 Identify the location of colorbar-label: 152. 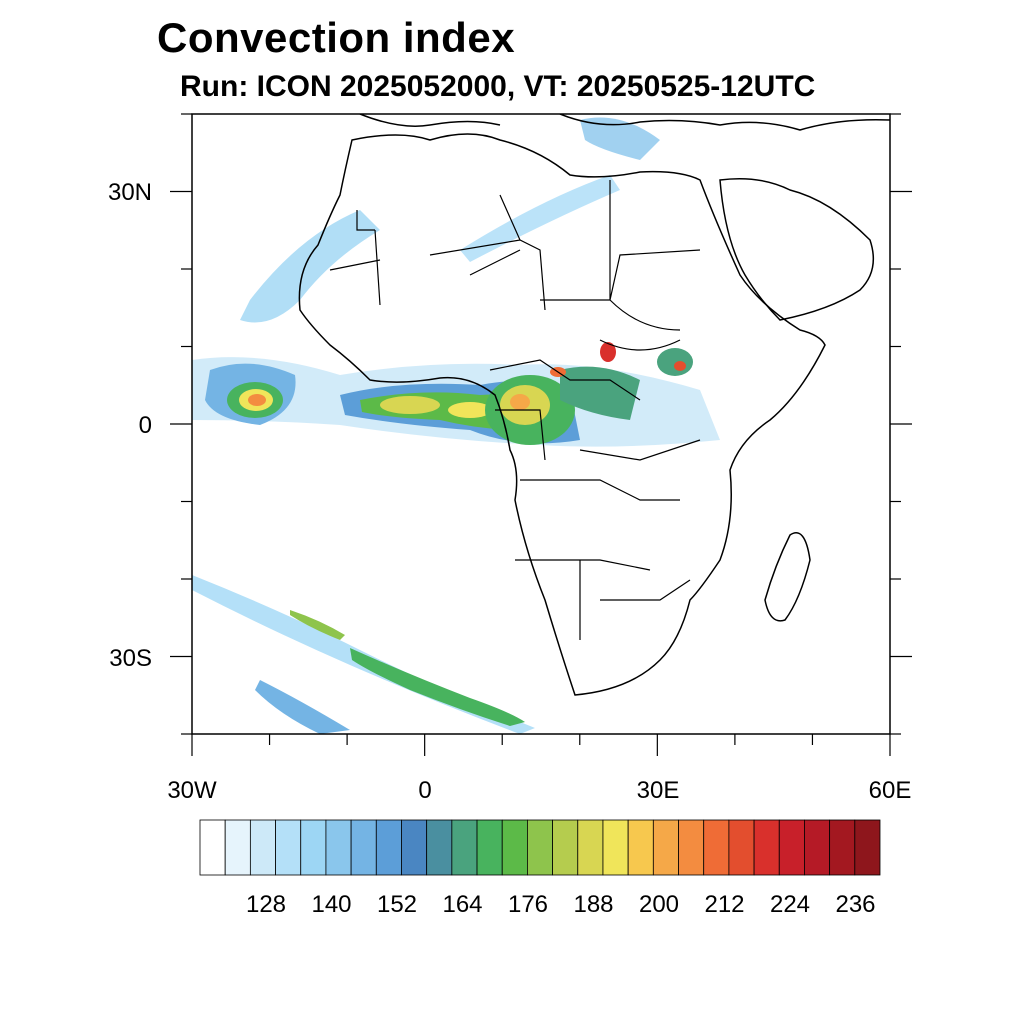
(397, 904).